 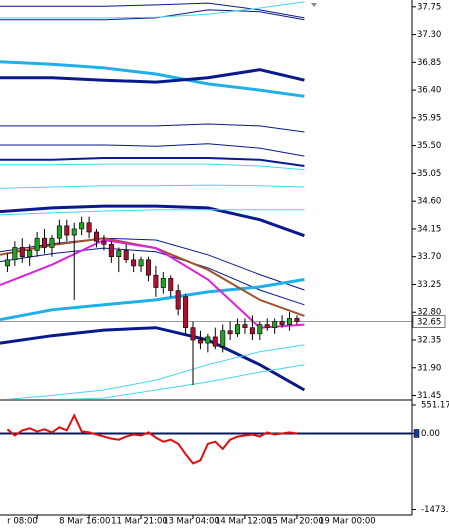 What do you see at coordinates (429, 35) in the screenshot?
I see `y-tick-label: 37.30` at bounding box center [429, 35].